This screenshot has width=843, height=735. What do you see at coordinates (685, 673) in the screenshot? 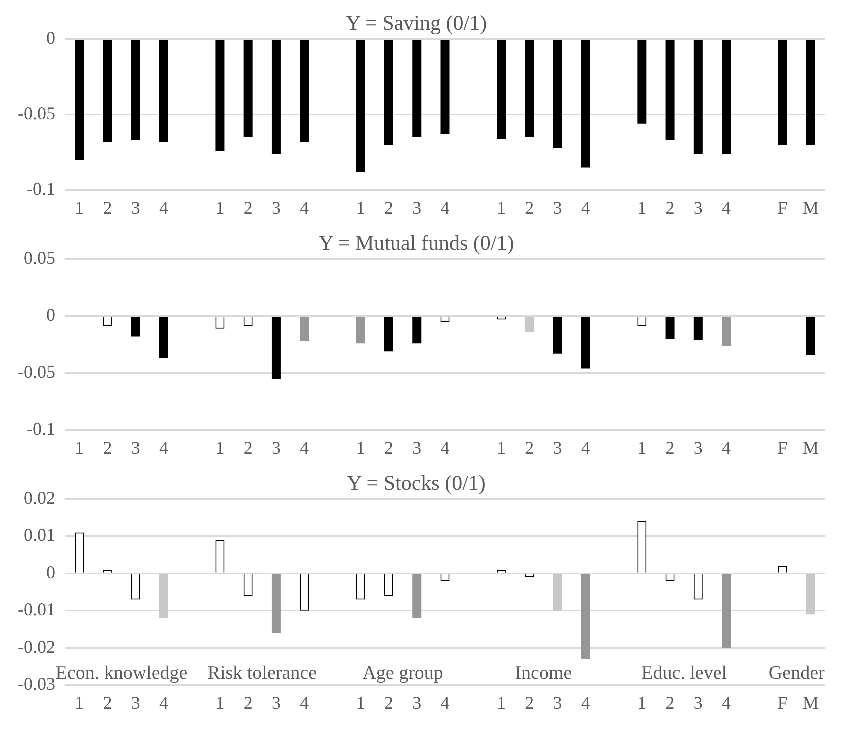
I see `annotation: Educ. level` at bounding box center [685, 673].